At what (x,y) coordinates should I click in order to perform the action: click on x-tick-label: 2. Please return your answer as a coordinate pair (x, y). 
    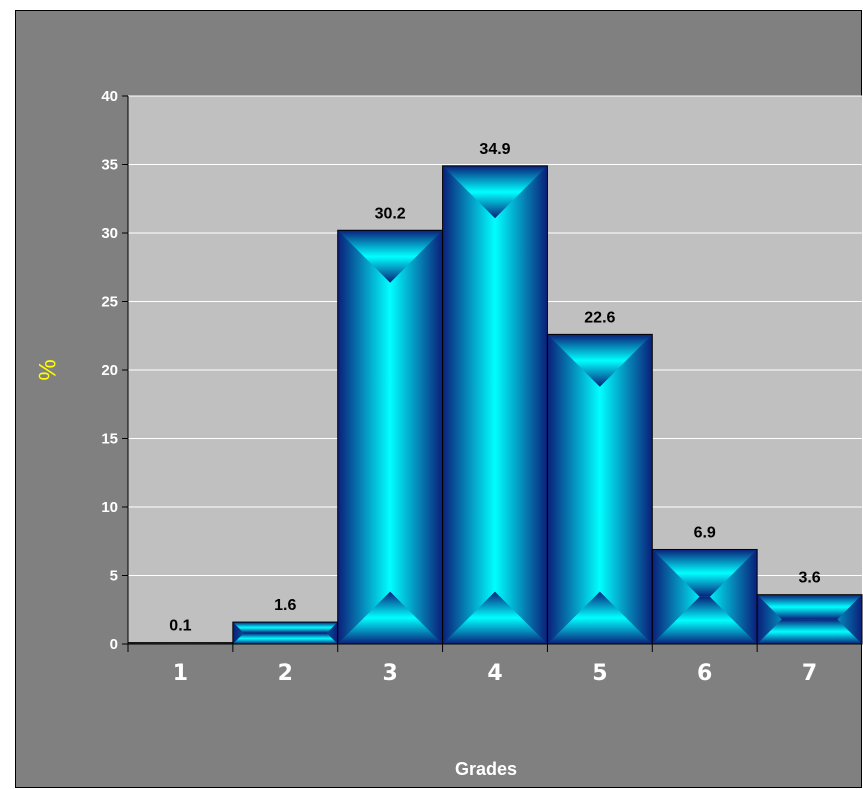
    Looking at the image, I should click on (285, 673).